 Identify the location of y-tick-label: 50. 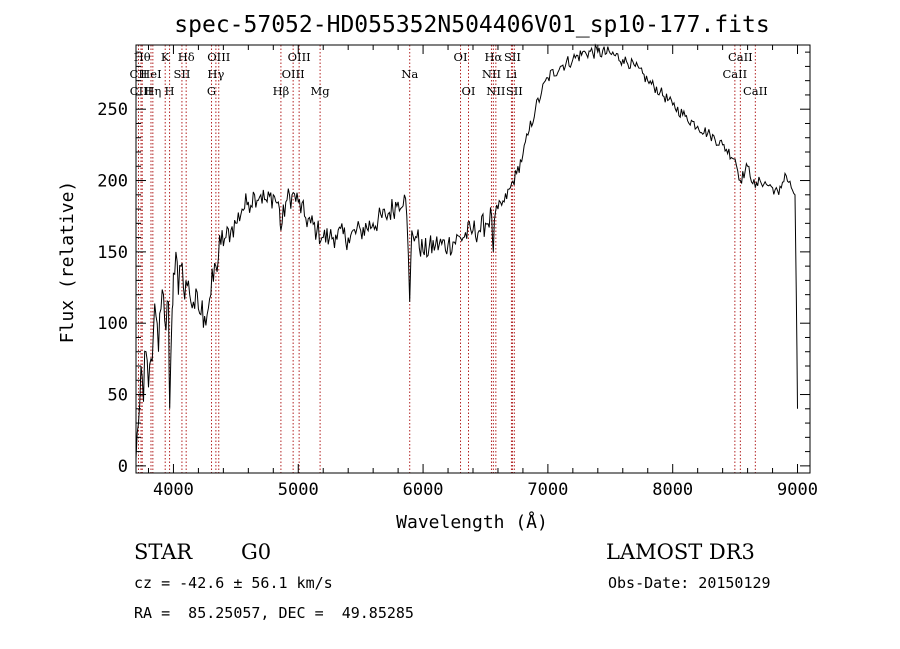
(118, 396).